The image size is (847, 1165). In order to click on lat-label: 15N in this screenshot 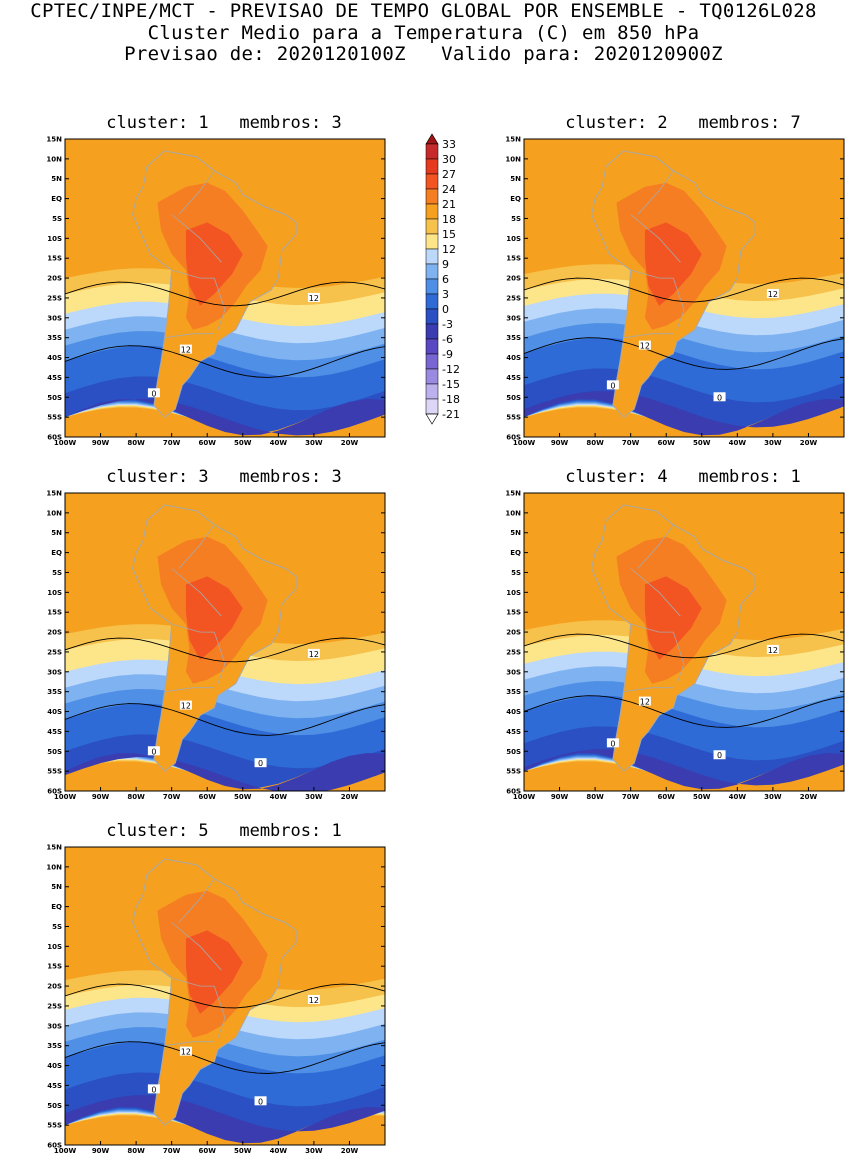, I will do `click(54, 848)`.